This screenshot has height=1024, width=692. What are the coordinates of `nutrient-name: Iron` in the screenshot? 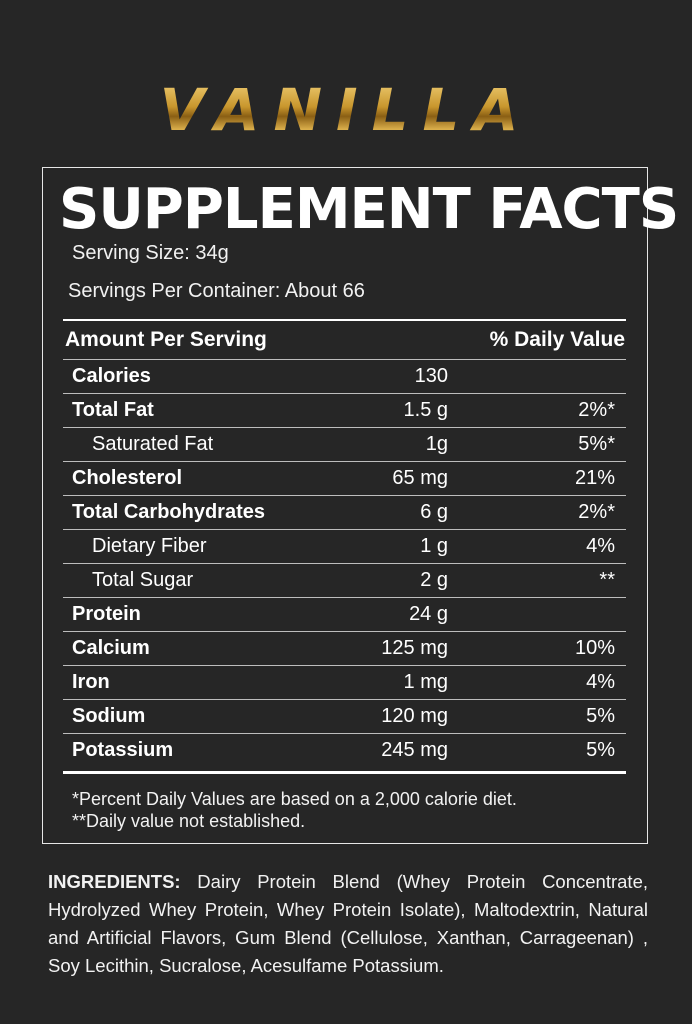 It's located at (91, 682).